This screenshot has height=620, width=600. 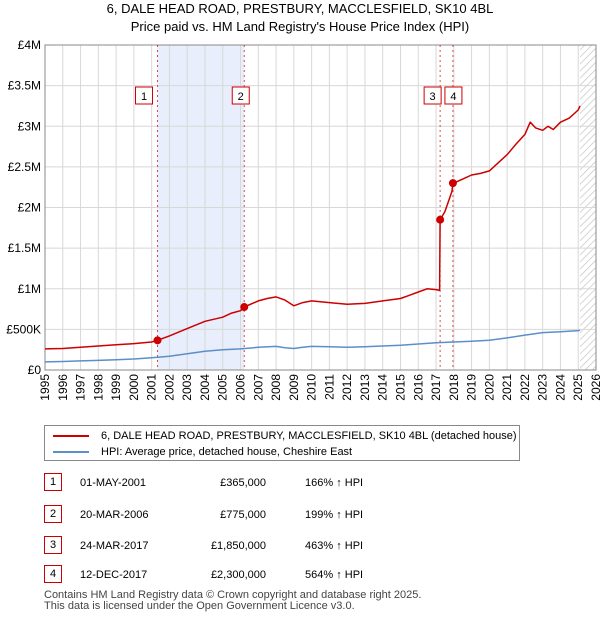 What do you see at coordinates (81, 387) in the screenshot?
I see `x-tick-label: 1997` at bounding box center [81, 387].